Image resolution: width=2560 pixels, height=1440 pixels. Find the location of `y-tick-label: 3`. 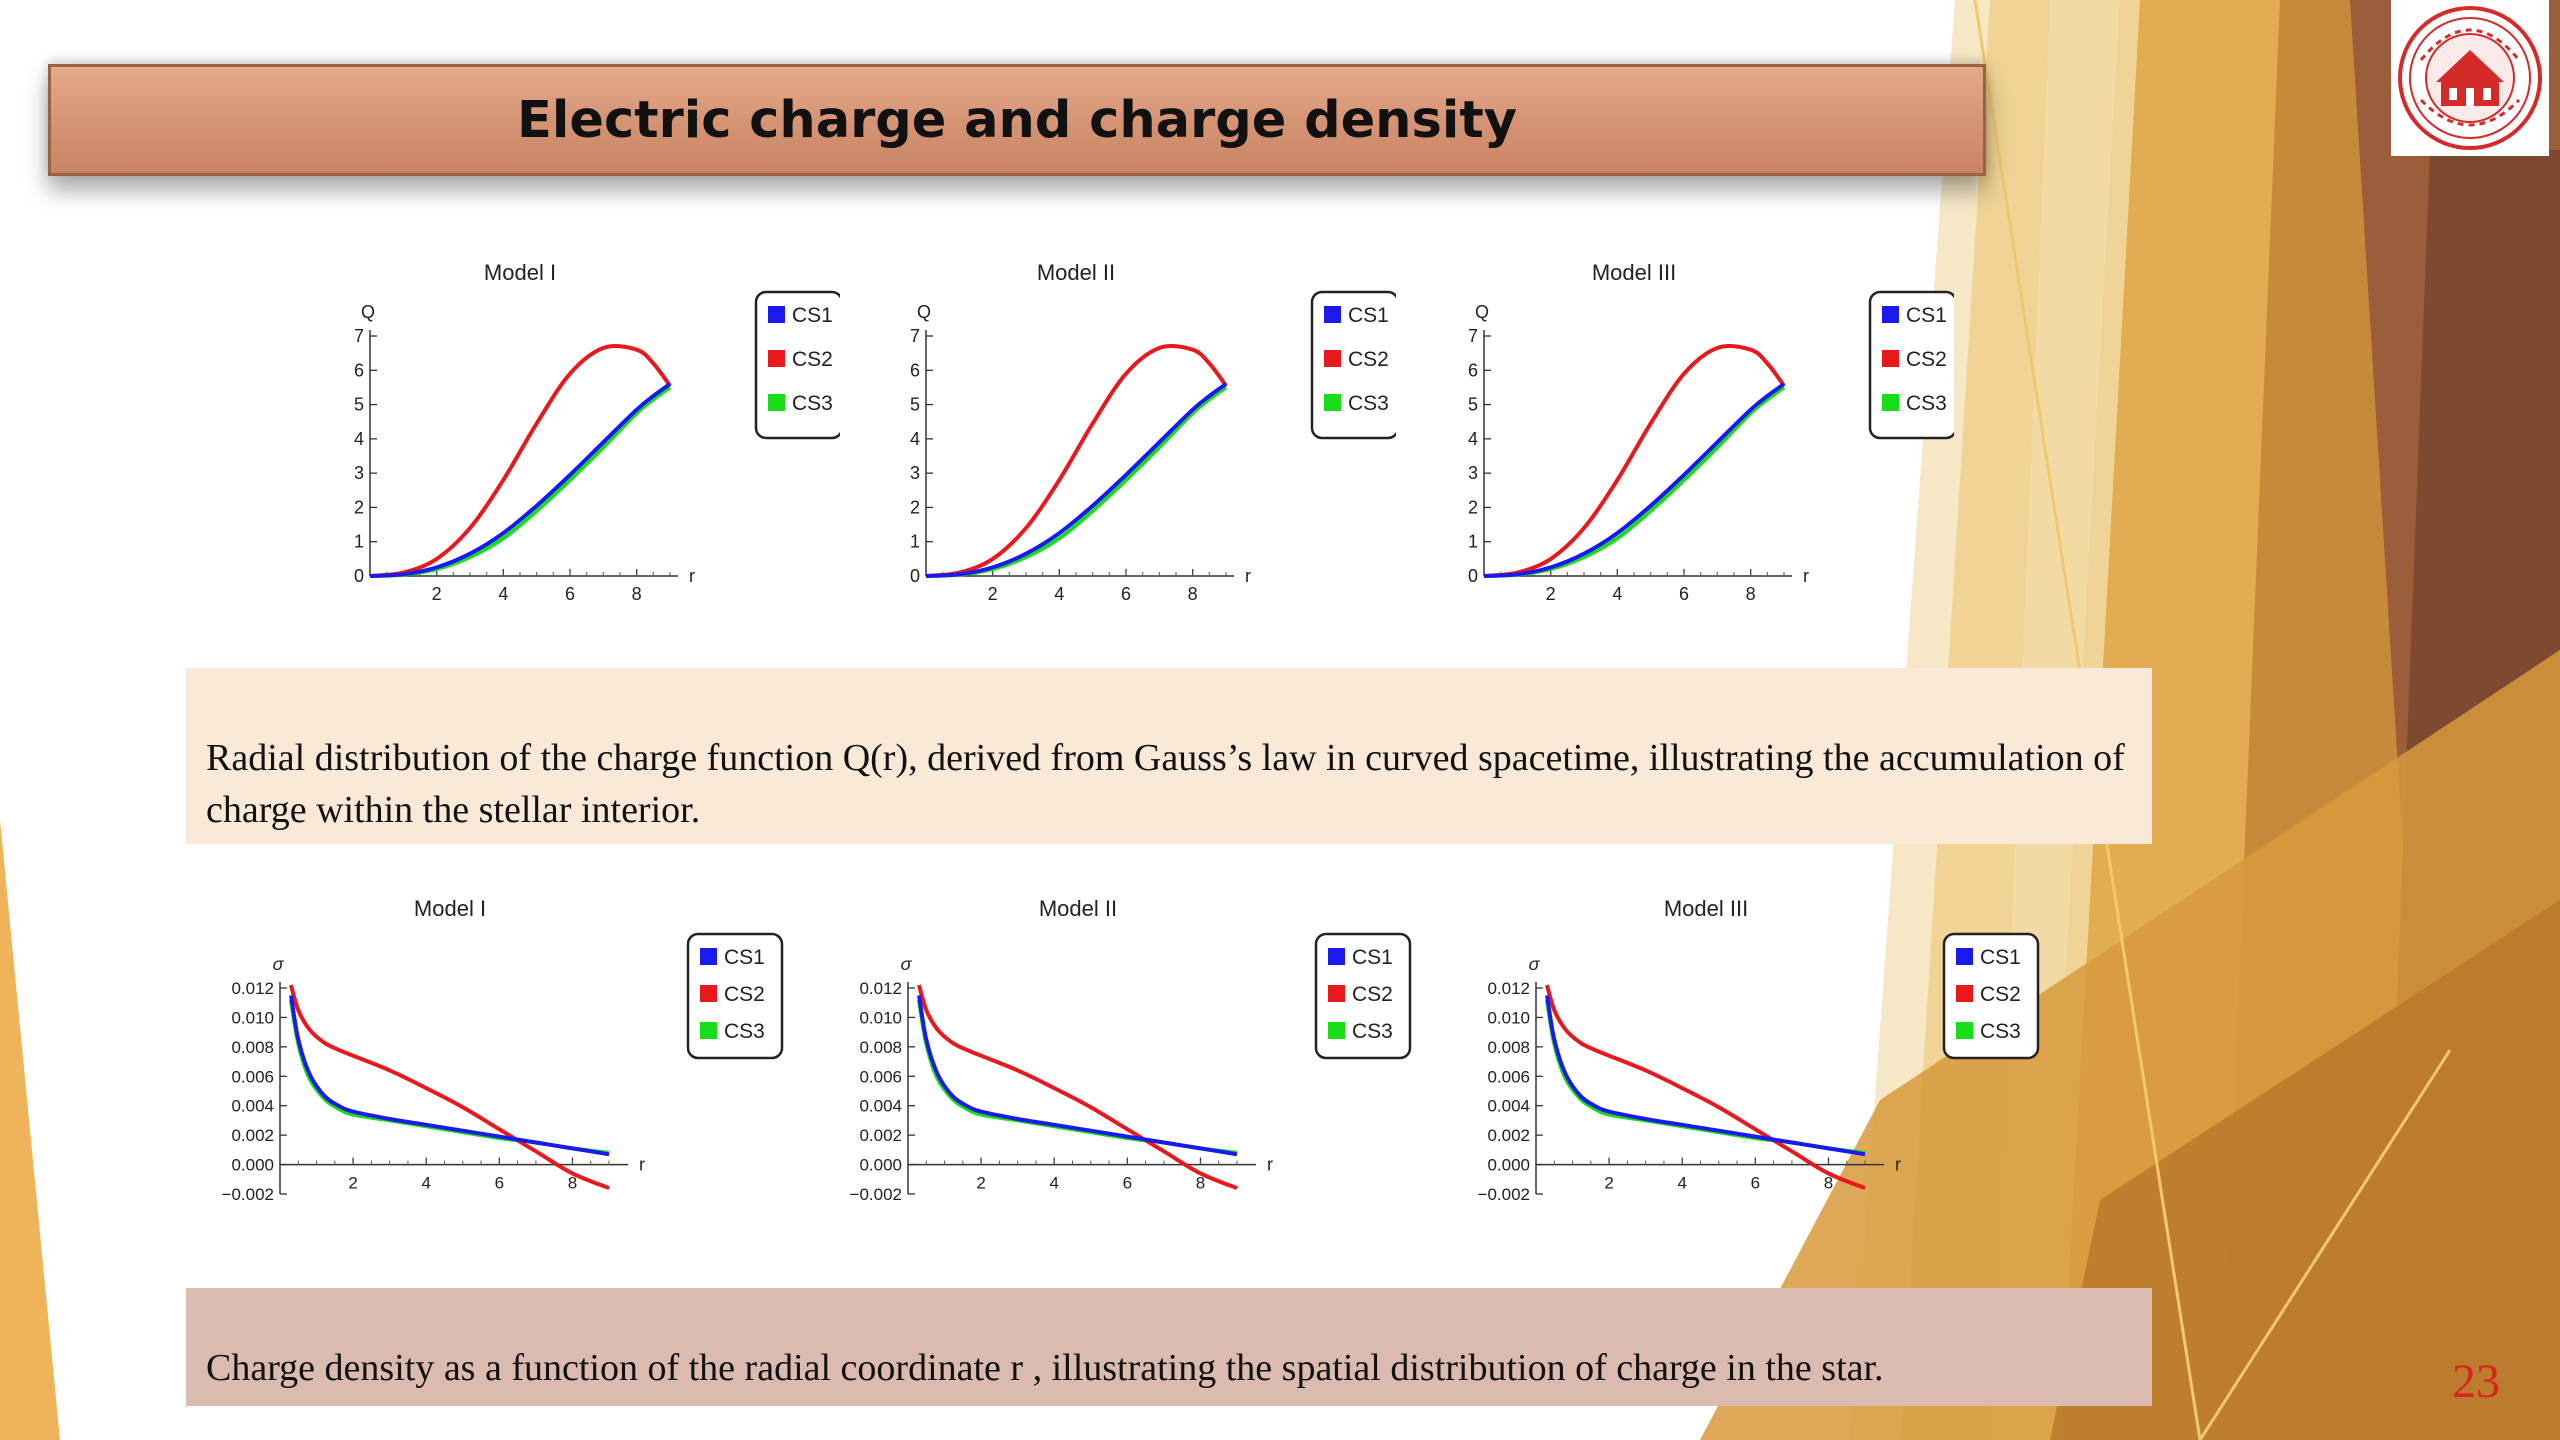

y-tick-label: 3 is located at coordinates (915, 473).